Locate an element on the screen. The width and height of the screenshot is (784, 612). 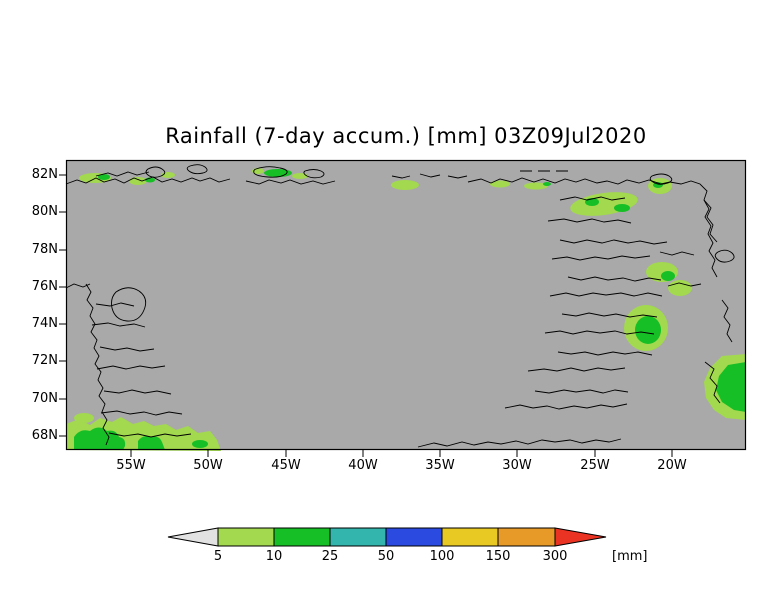
colorbar-level-label: 25 is located at coordinates (330, 556).